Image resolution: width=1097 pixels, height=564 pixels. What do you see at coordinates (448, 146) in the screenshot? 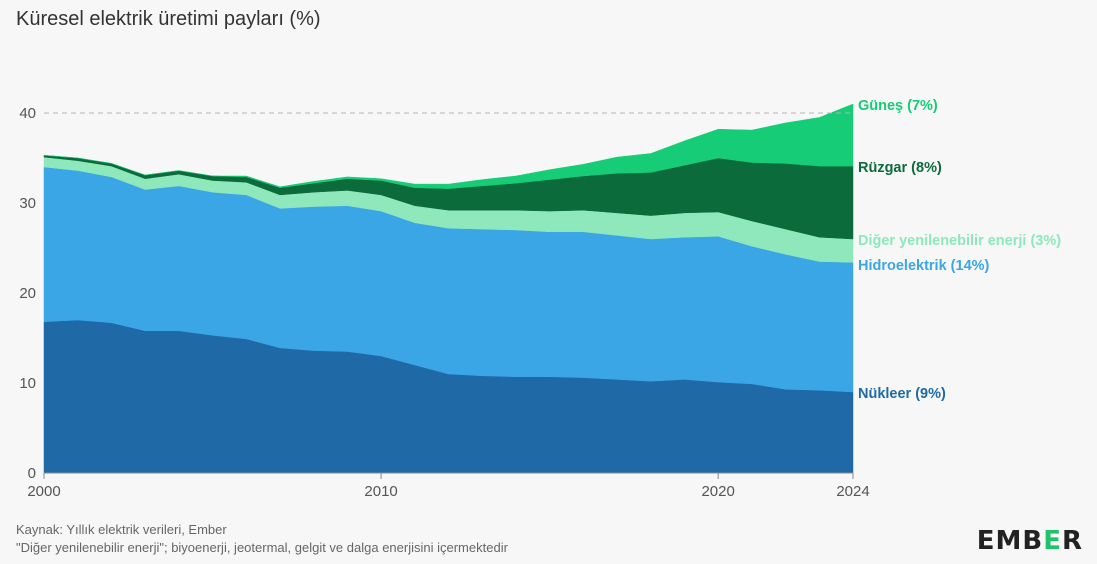
I see `area-güneş` at bounding box center [448, 146].